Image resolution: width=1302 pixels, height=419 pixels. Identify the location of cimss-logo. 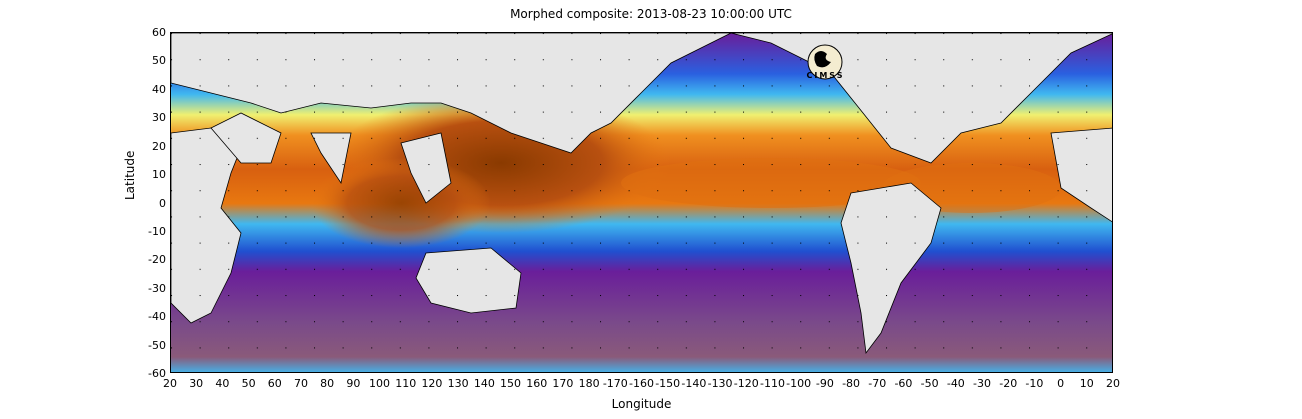
(825, 64).